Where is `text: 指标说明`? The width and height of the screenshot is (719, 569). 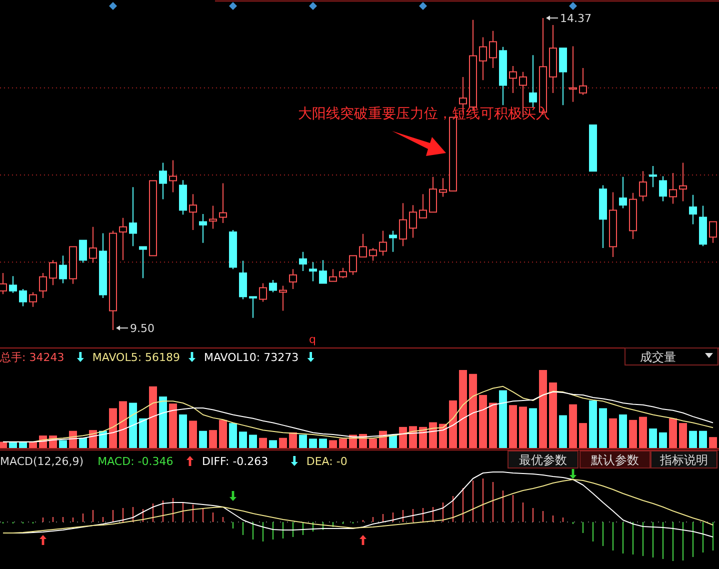
text: 指标说明 is located at coordinates (683, 460).